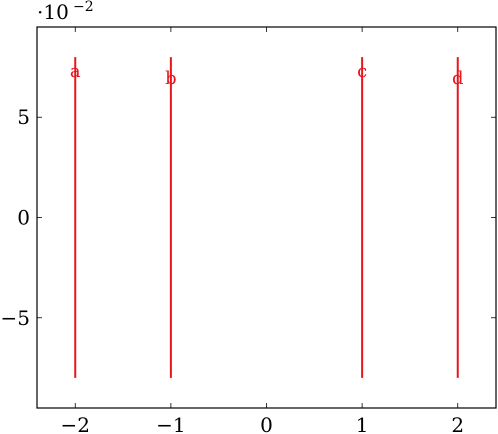  I want to click on scale-factor: ·10 −2, so click(65, 12).